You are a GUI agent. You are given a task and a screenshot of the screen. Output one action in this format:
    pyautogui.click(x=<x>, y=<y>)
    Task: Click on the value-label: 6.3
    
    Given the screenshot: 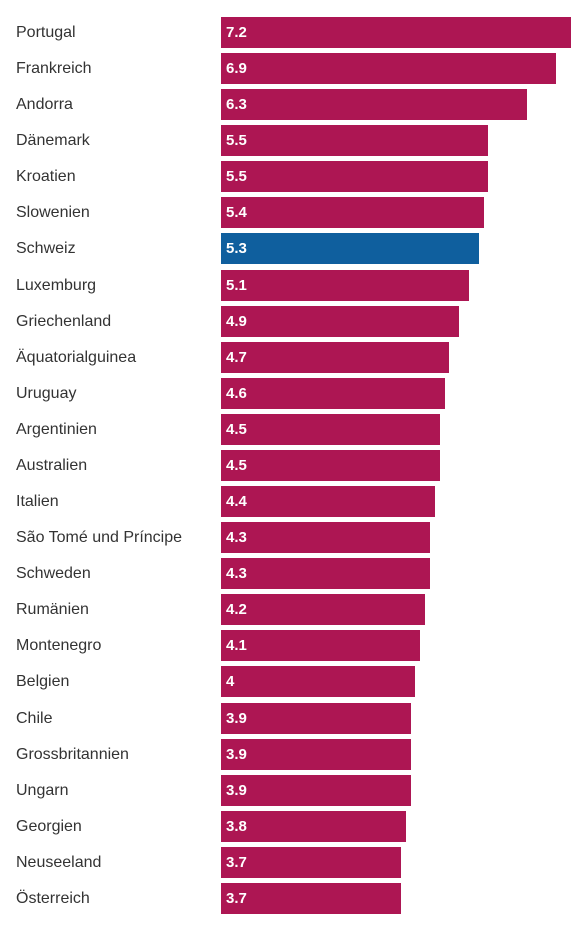 What is the action you would take?
    pyautogui.click(x=236, y=104)
    